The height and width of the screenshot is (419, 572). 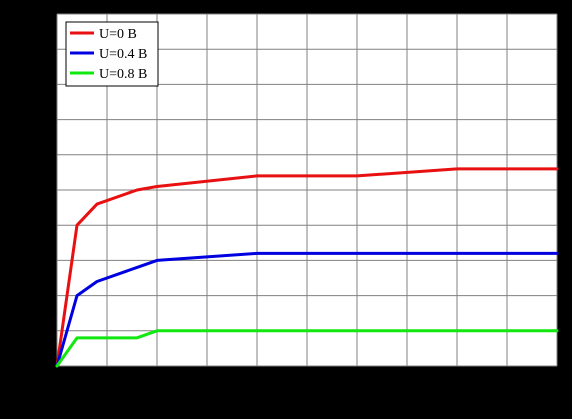 What do you see at coordinates (123, 74) in the screenshot?
I see `legend-label-3: U=0.8 B` at bounding box center [123, 74].